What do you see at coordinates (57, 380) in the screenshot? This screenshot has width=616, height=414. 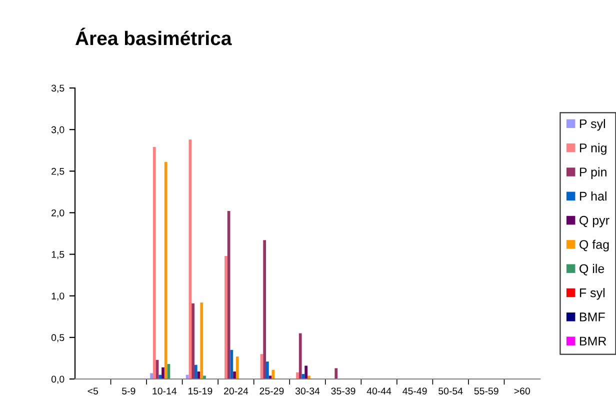 I see `y-tick-label: 0,0` at bounding box center [57, 380].